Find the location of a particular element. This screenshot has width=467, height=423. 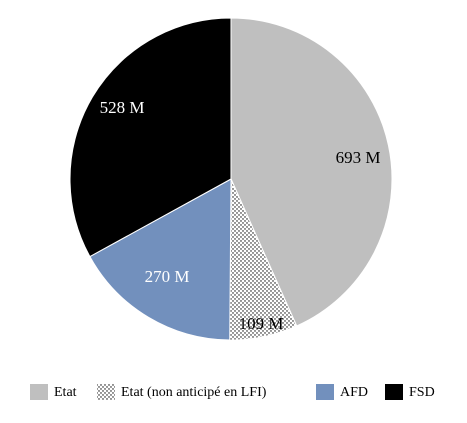

data-label-2: 270 M is located at coordinates (167, 276).